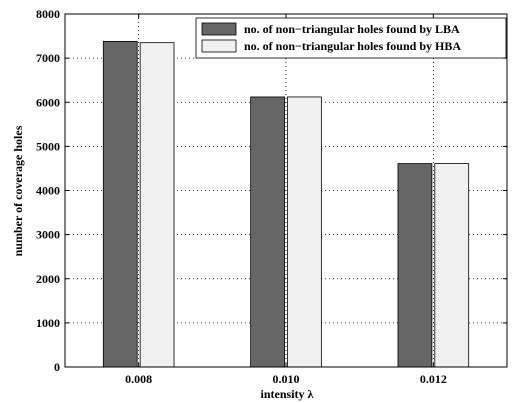  I want to click on y-tick-label: 6000, so click(48, 102).